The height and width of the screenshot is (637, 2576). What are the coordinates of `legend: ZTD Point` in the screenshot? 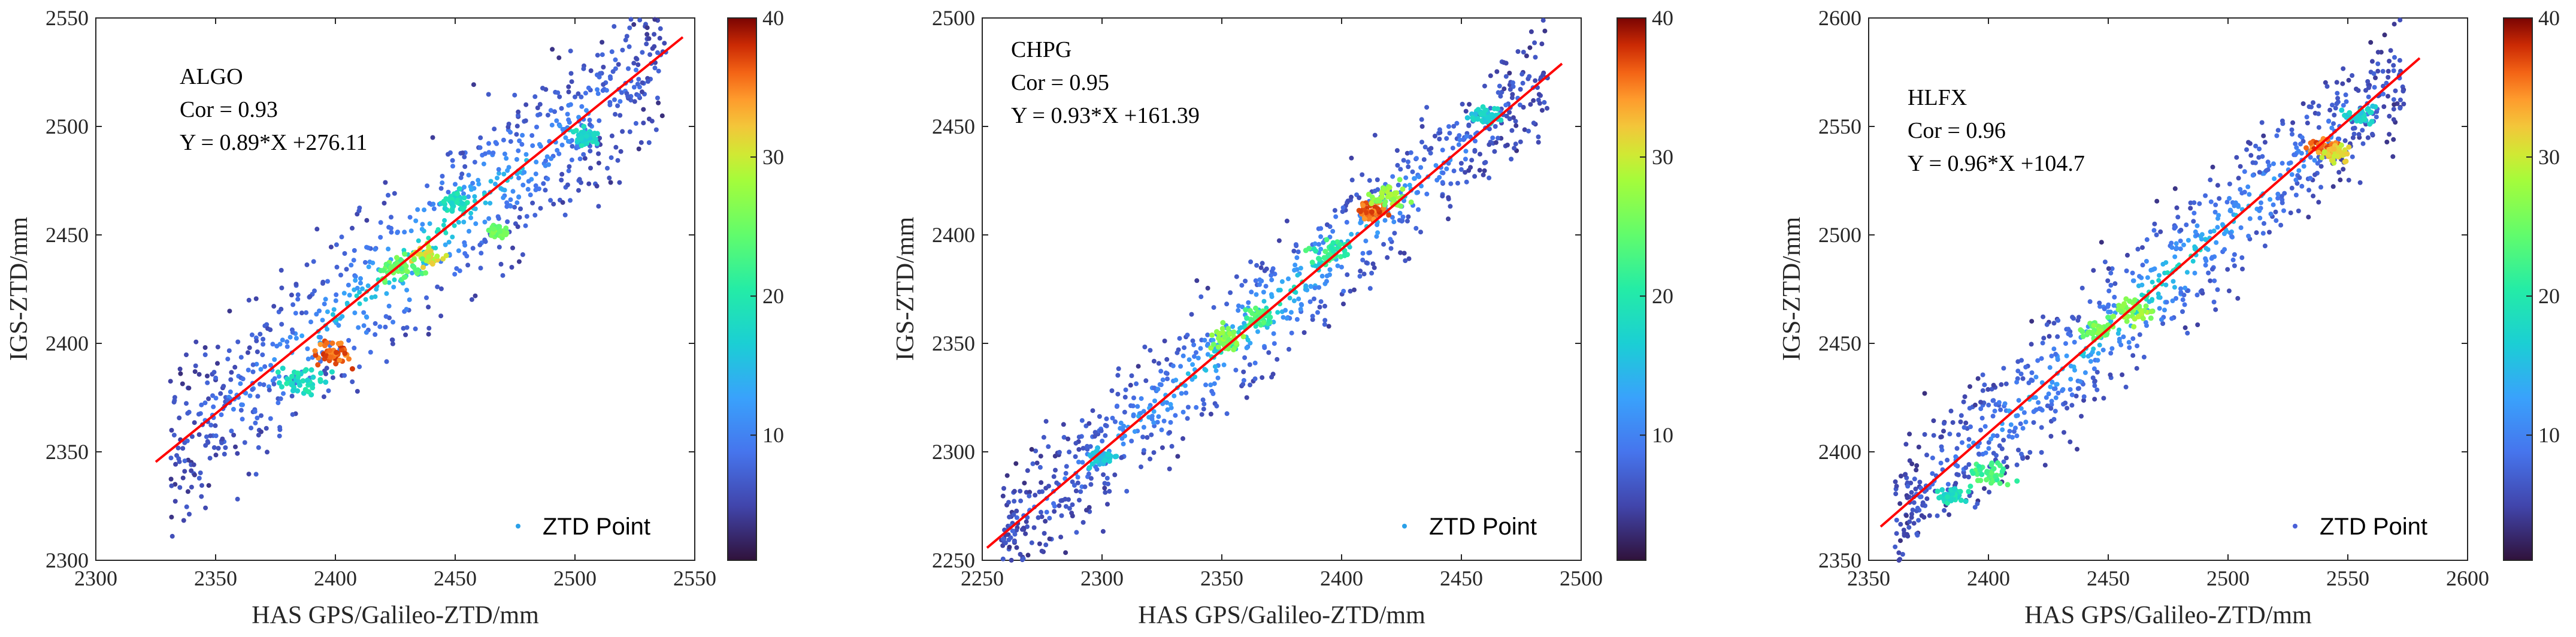 It's located at (1469, 527).